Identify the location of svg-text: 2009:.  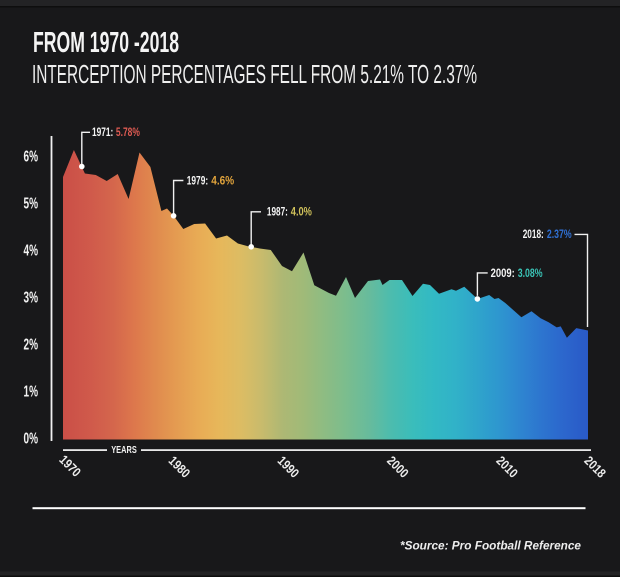
(503, 274).